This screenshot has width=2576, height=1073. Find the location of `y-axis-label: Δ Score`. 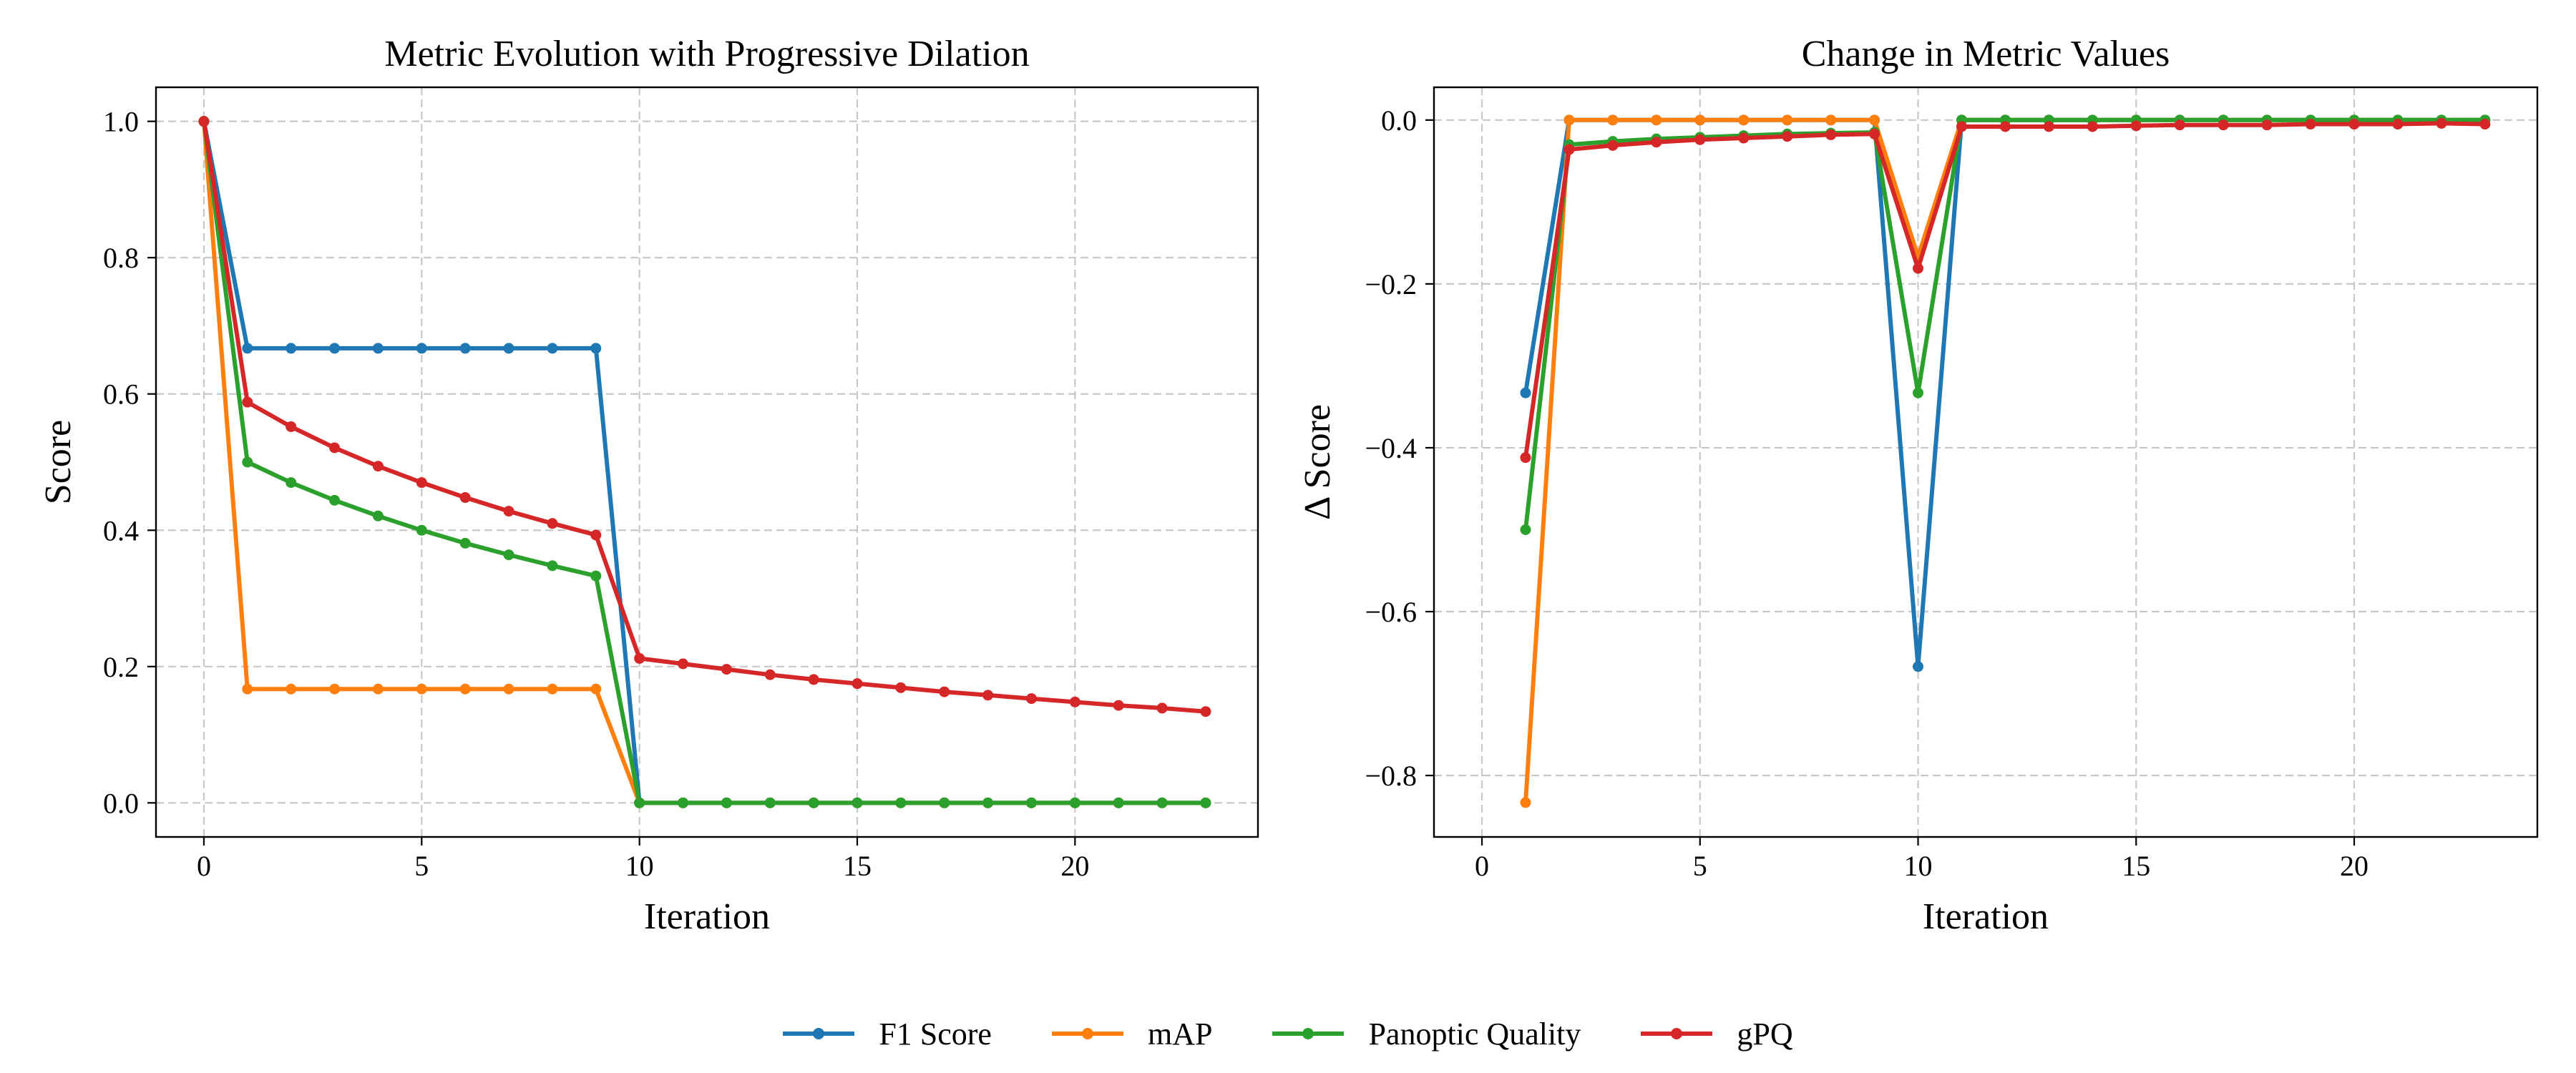

y-axis-label: Δ Score is located at coordinates (1317, 462).